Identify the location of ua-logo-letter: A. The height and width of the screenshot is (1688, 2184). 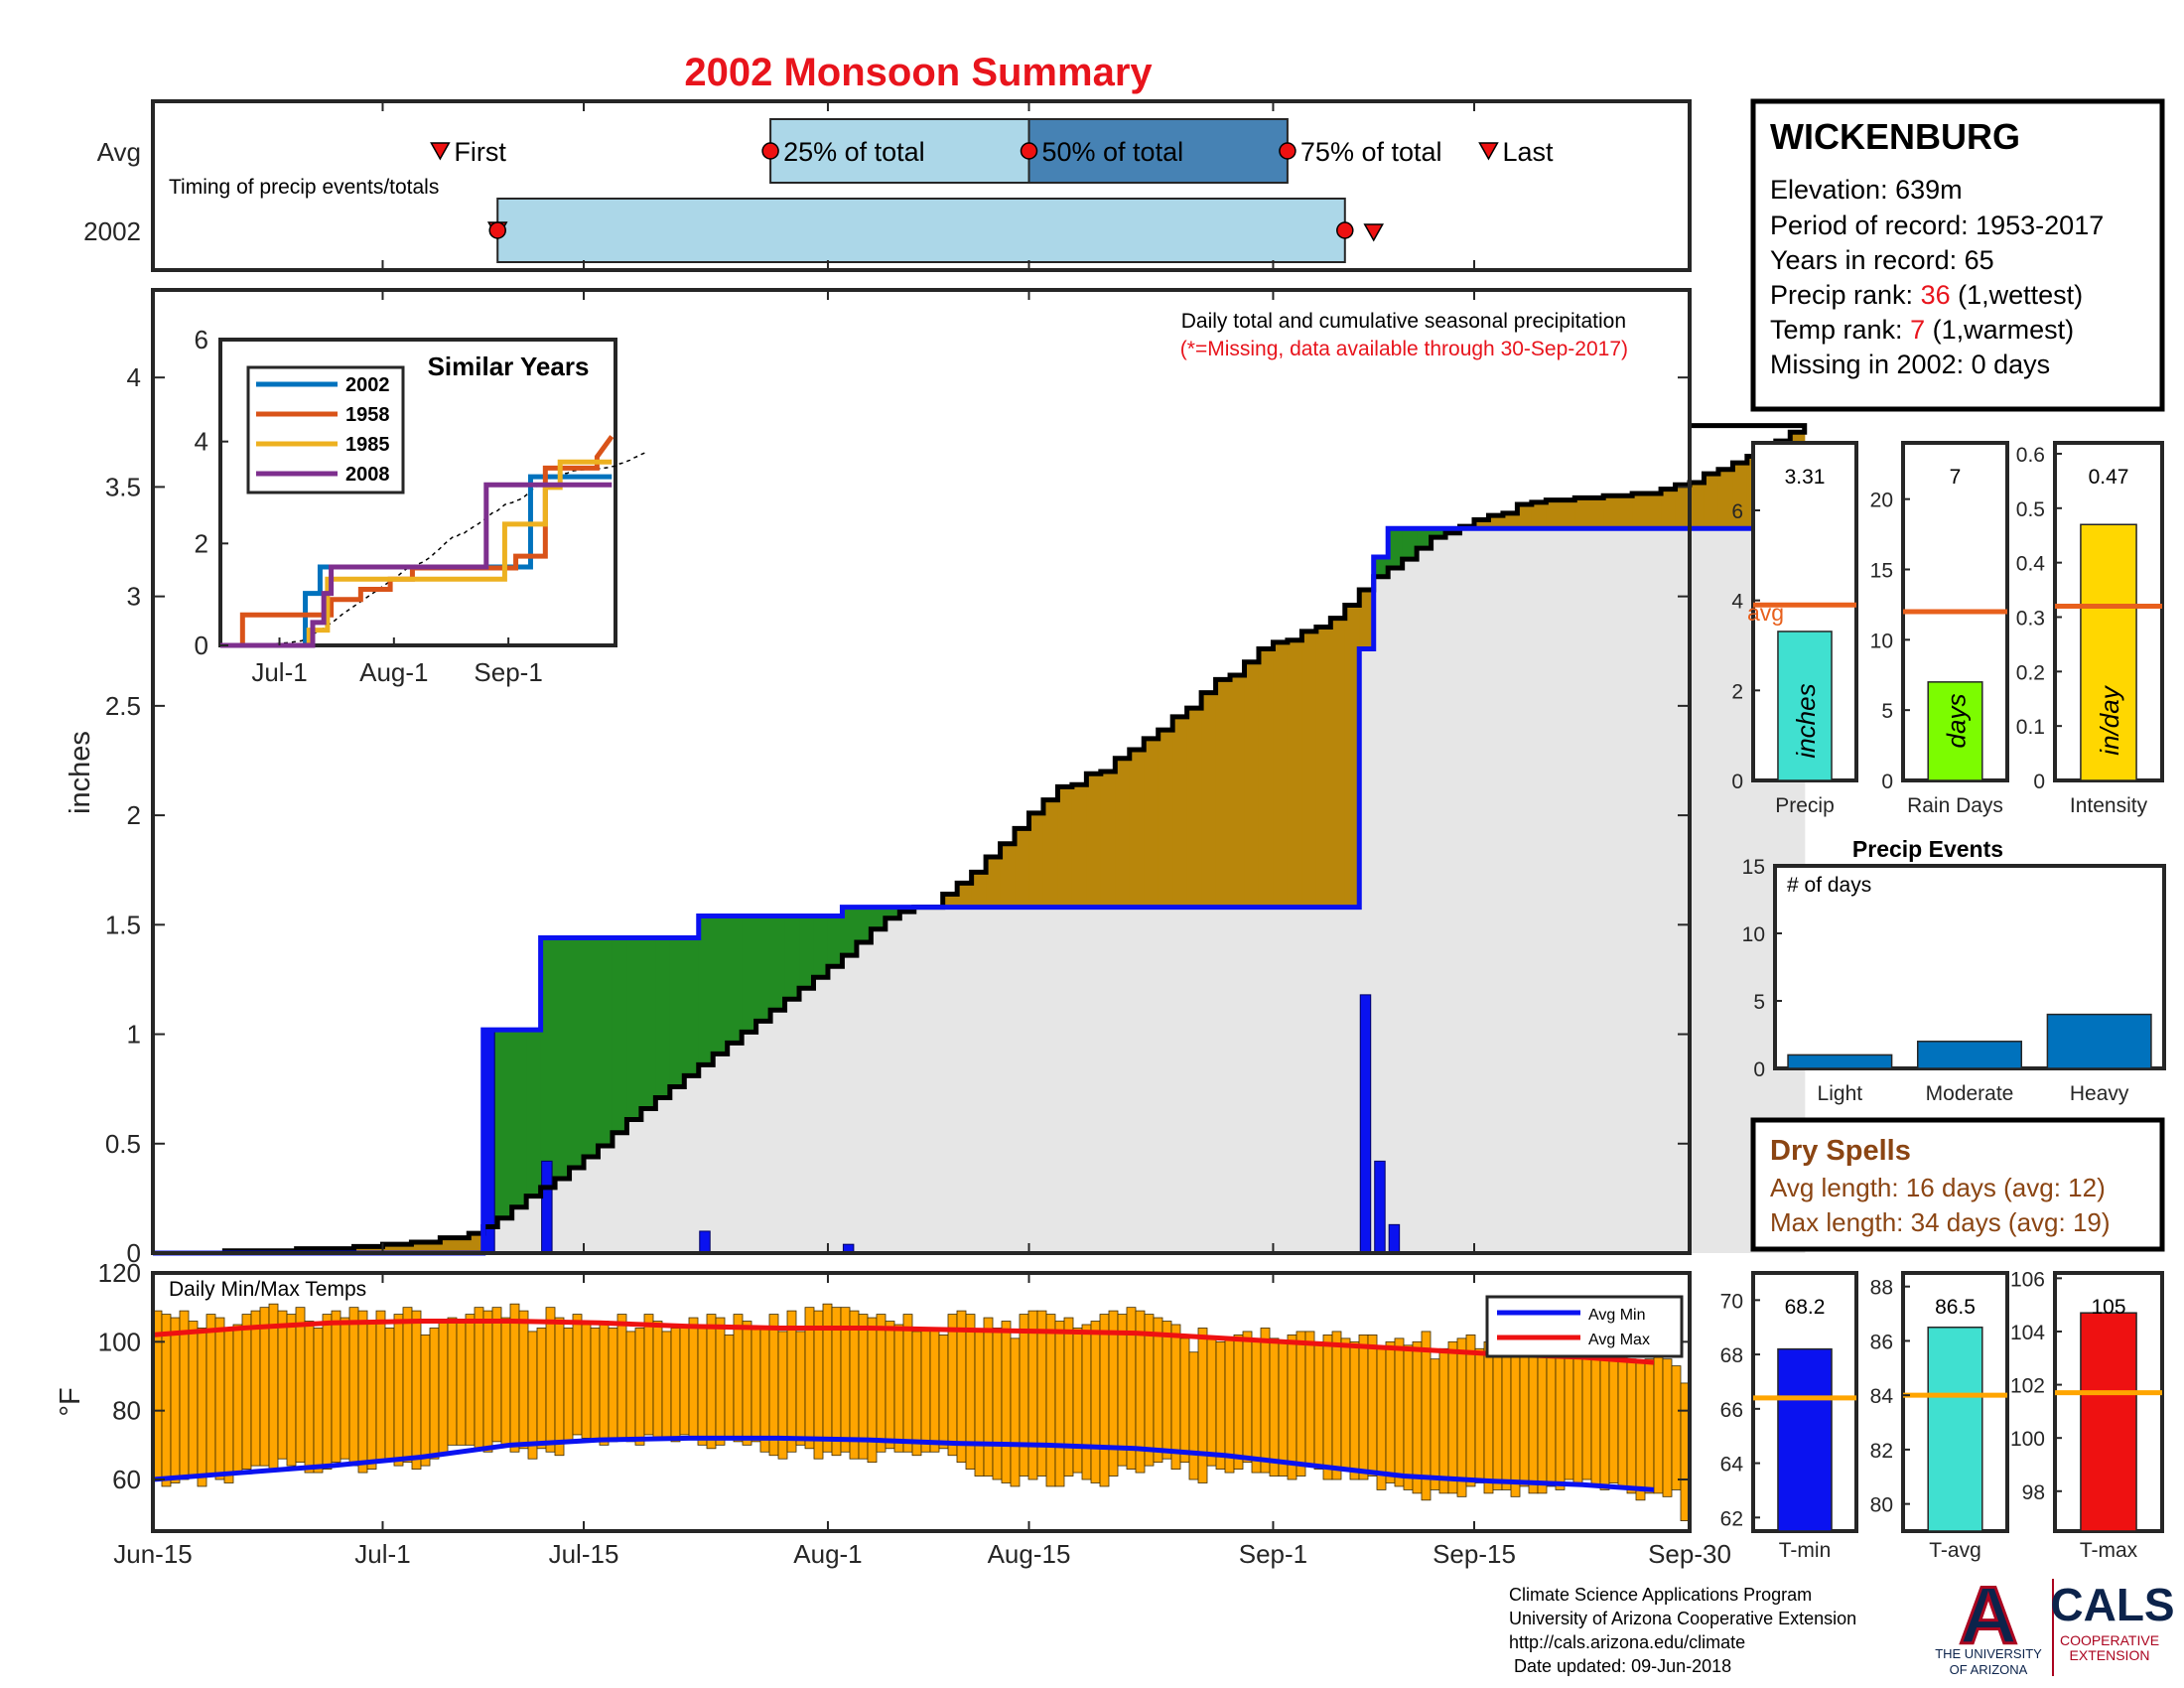
(1988, 1616).